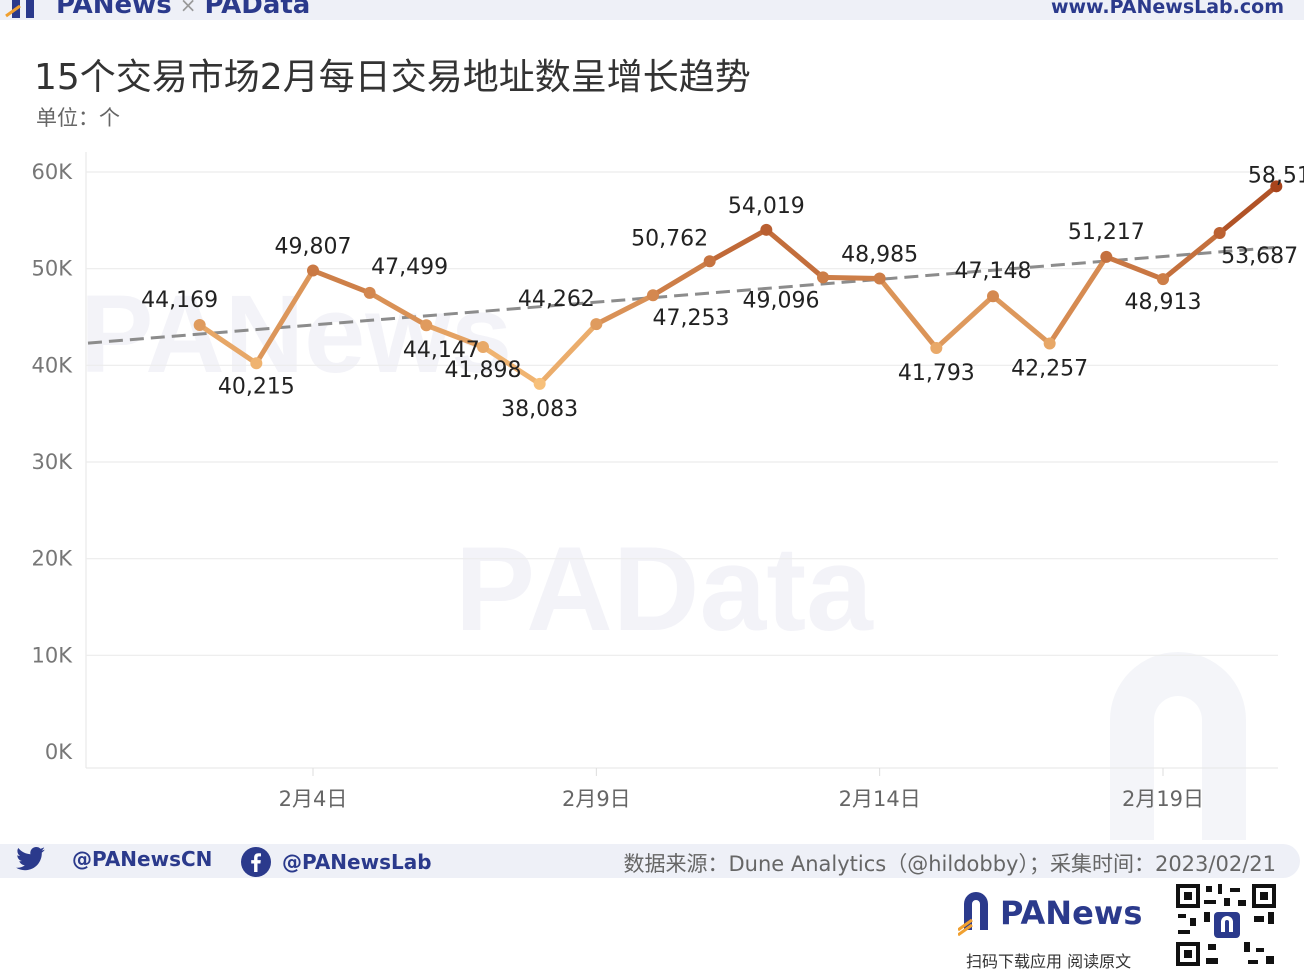 The width and height of the screenshot is (1304, 972). I want to click on y-tick-label: 0K, so click(59, 752).